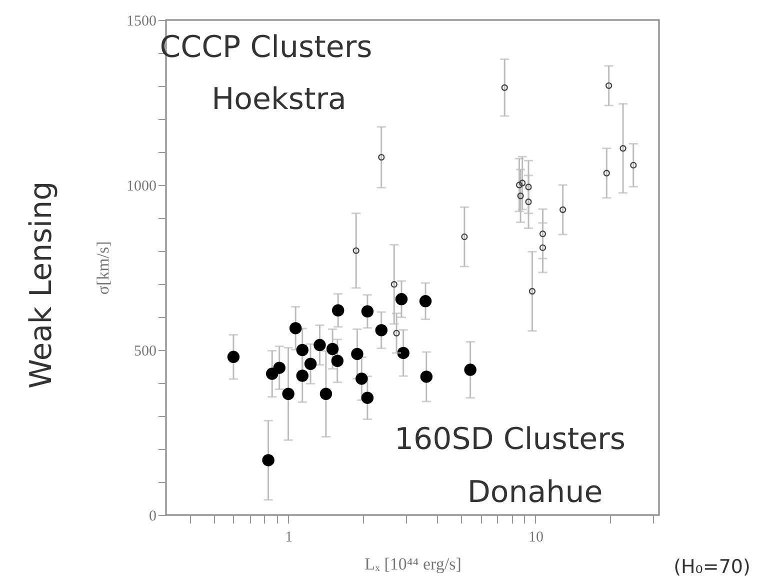 Image resolution: width=762 pixels, height=587 pixels. I want to click on x-tick-label: 1, so click(289, 538).